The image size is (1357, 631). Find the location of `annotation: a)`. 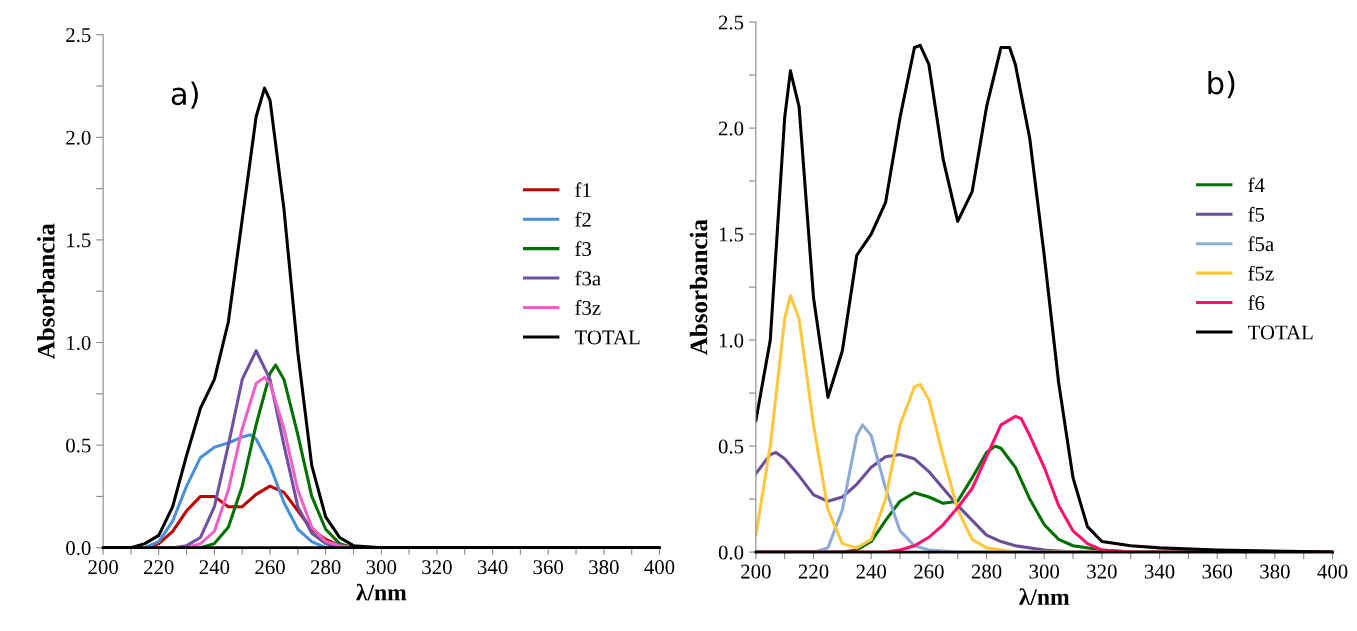

annotation: a) is located at coordinates (184, 95).